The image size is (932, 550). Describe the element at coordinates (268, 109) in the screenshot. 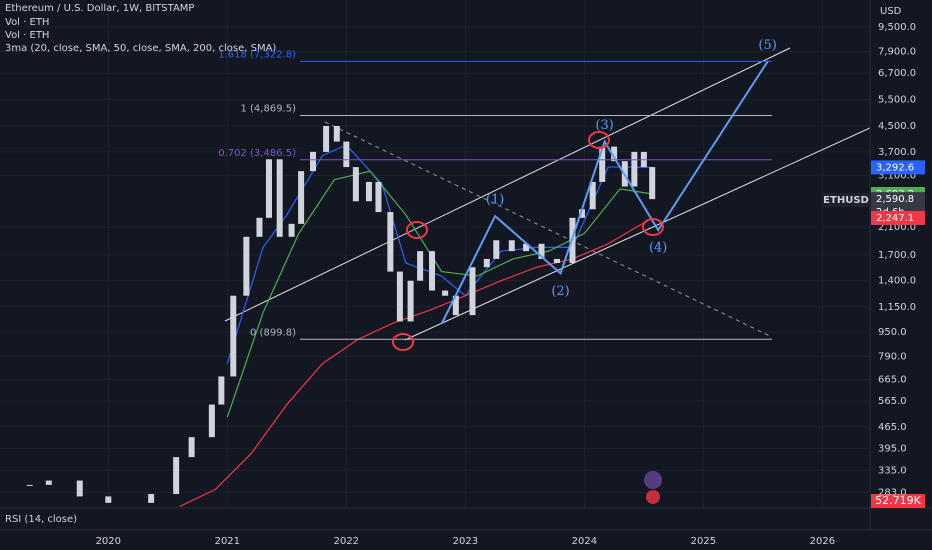

I see `fib-label: 1 (4,869.5)` at that location.